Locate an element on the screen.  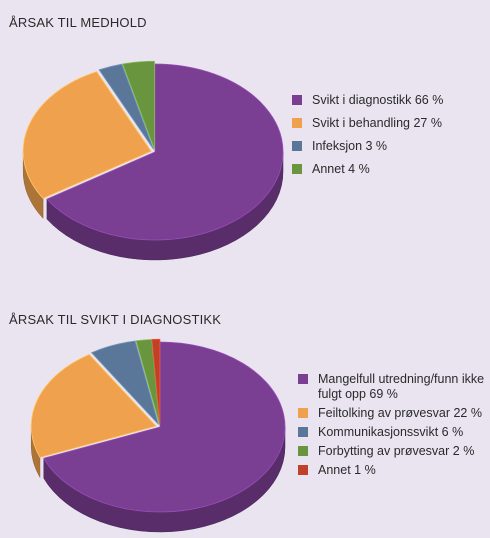
legend-item-annet-4: Annet 4 % is located at coordinates (367, 169).